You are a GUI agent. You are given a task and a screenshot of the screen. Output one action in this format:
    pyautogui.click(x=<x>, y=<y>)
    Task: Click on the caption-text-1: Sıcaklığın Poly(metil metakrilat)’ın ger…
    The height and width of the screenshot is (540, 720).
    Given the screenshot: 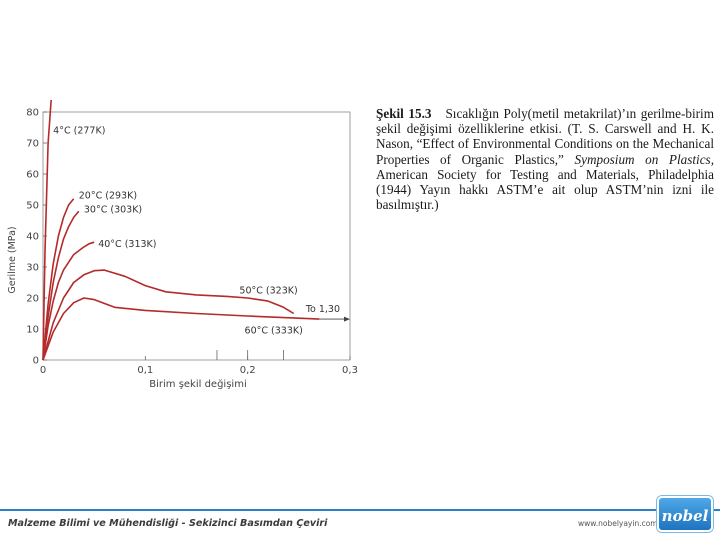 What is the action you would take?
    pyautogui.click(x=545, y=136)
    